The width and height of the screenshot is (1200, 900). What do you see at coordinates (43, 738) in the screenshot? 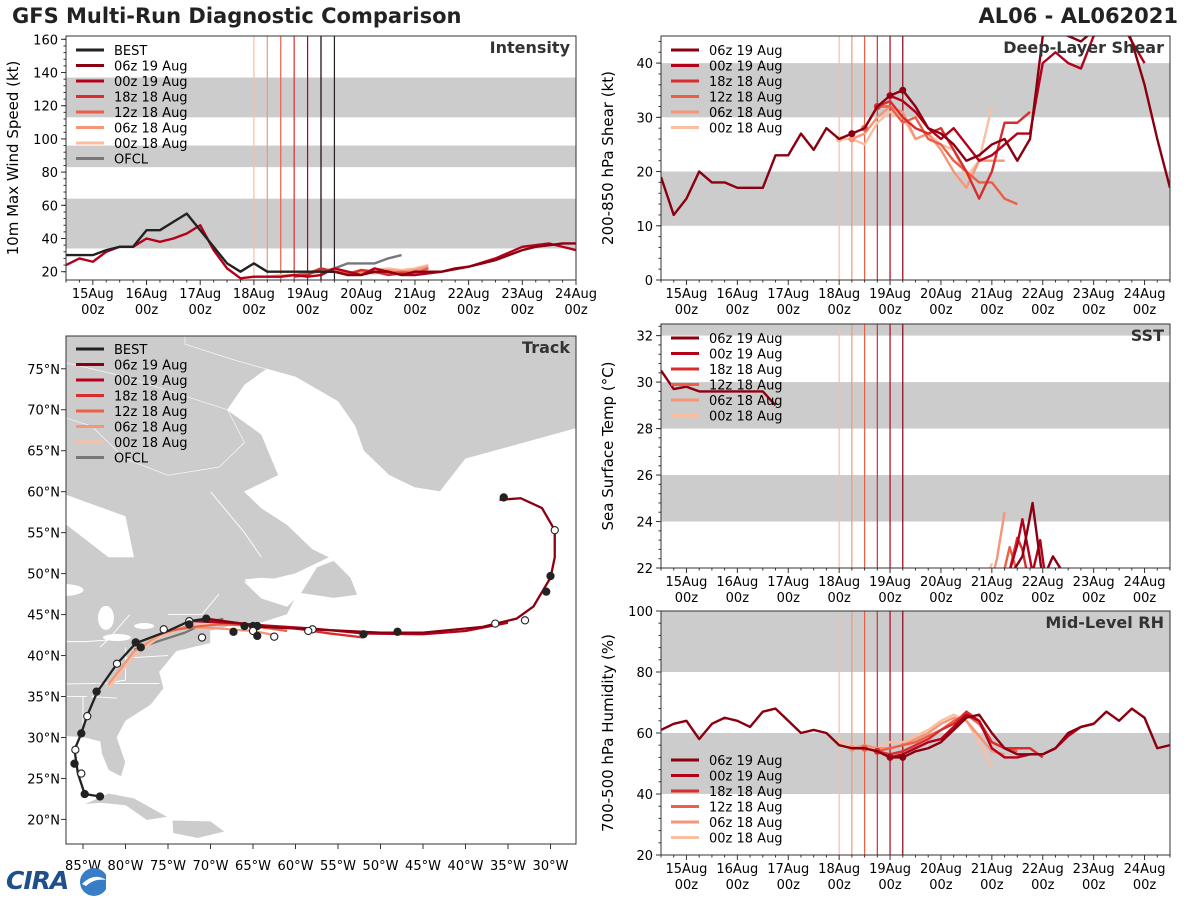
I see `y-tick-label: 30°N` at bounding box center [43, 738].